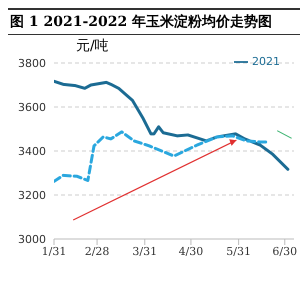 This screenshot has height=300, width=300. Describe the element at coordinates (154, 21) in the screenshot. I see `chart-title: 图 1 2021-2022 年玉米淀粉均价走势图` at that location.